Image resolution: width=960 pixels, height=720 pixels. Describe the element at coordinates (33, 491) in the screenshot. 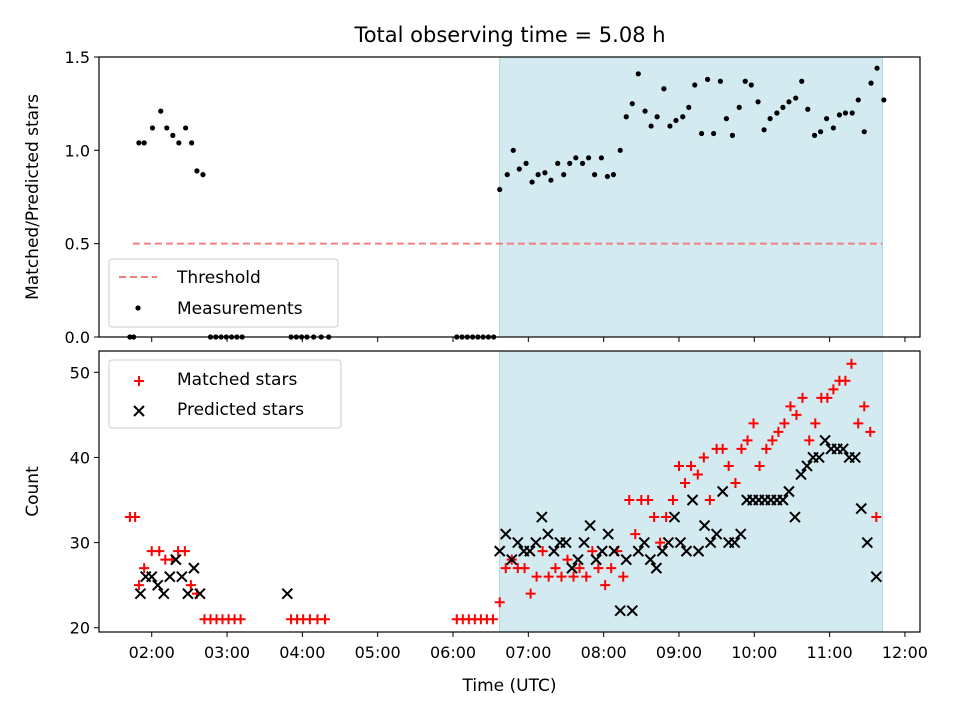

I see `y-axis-label: Count` at that location.